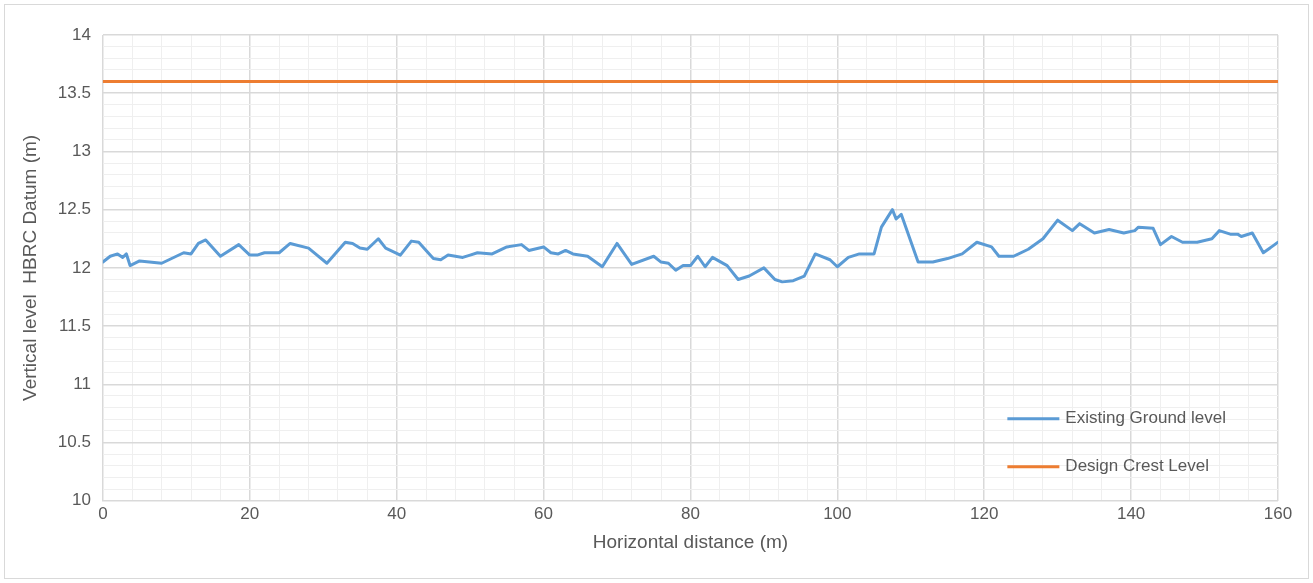 The image size is (1313, 583). What do you see at coordinates (1137, 466) in the screenshot?
I see `legend-label: Design Crest Level` at bounding box center [1137, 466].